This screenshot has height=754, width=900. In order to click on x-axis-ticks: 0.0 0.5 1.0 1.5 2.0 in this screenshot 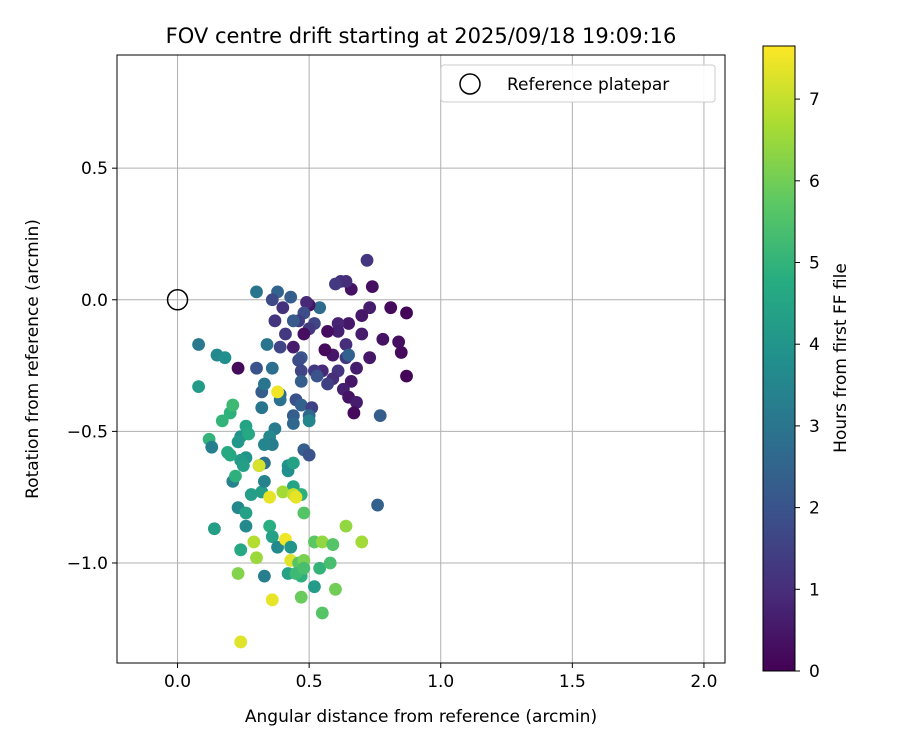, I will do `click(440, 677)`.